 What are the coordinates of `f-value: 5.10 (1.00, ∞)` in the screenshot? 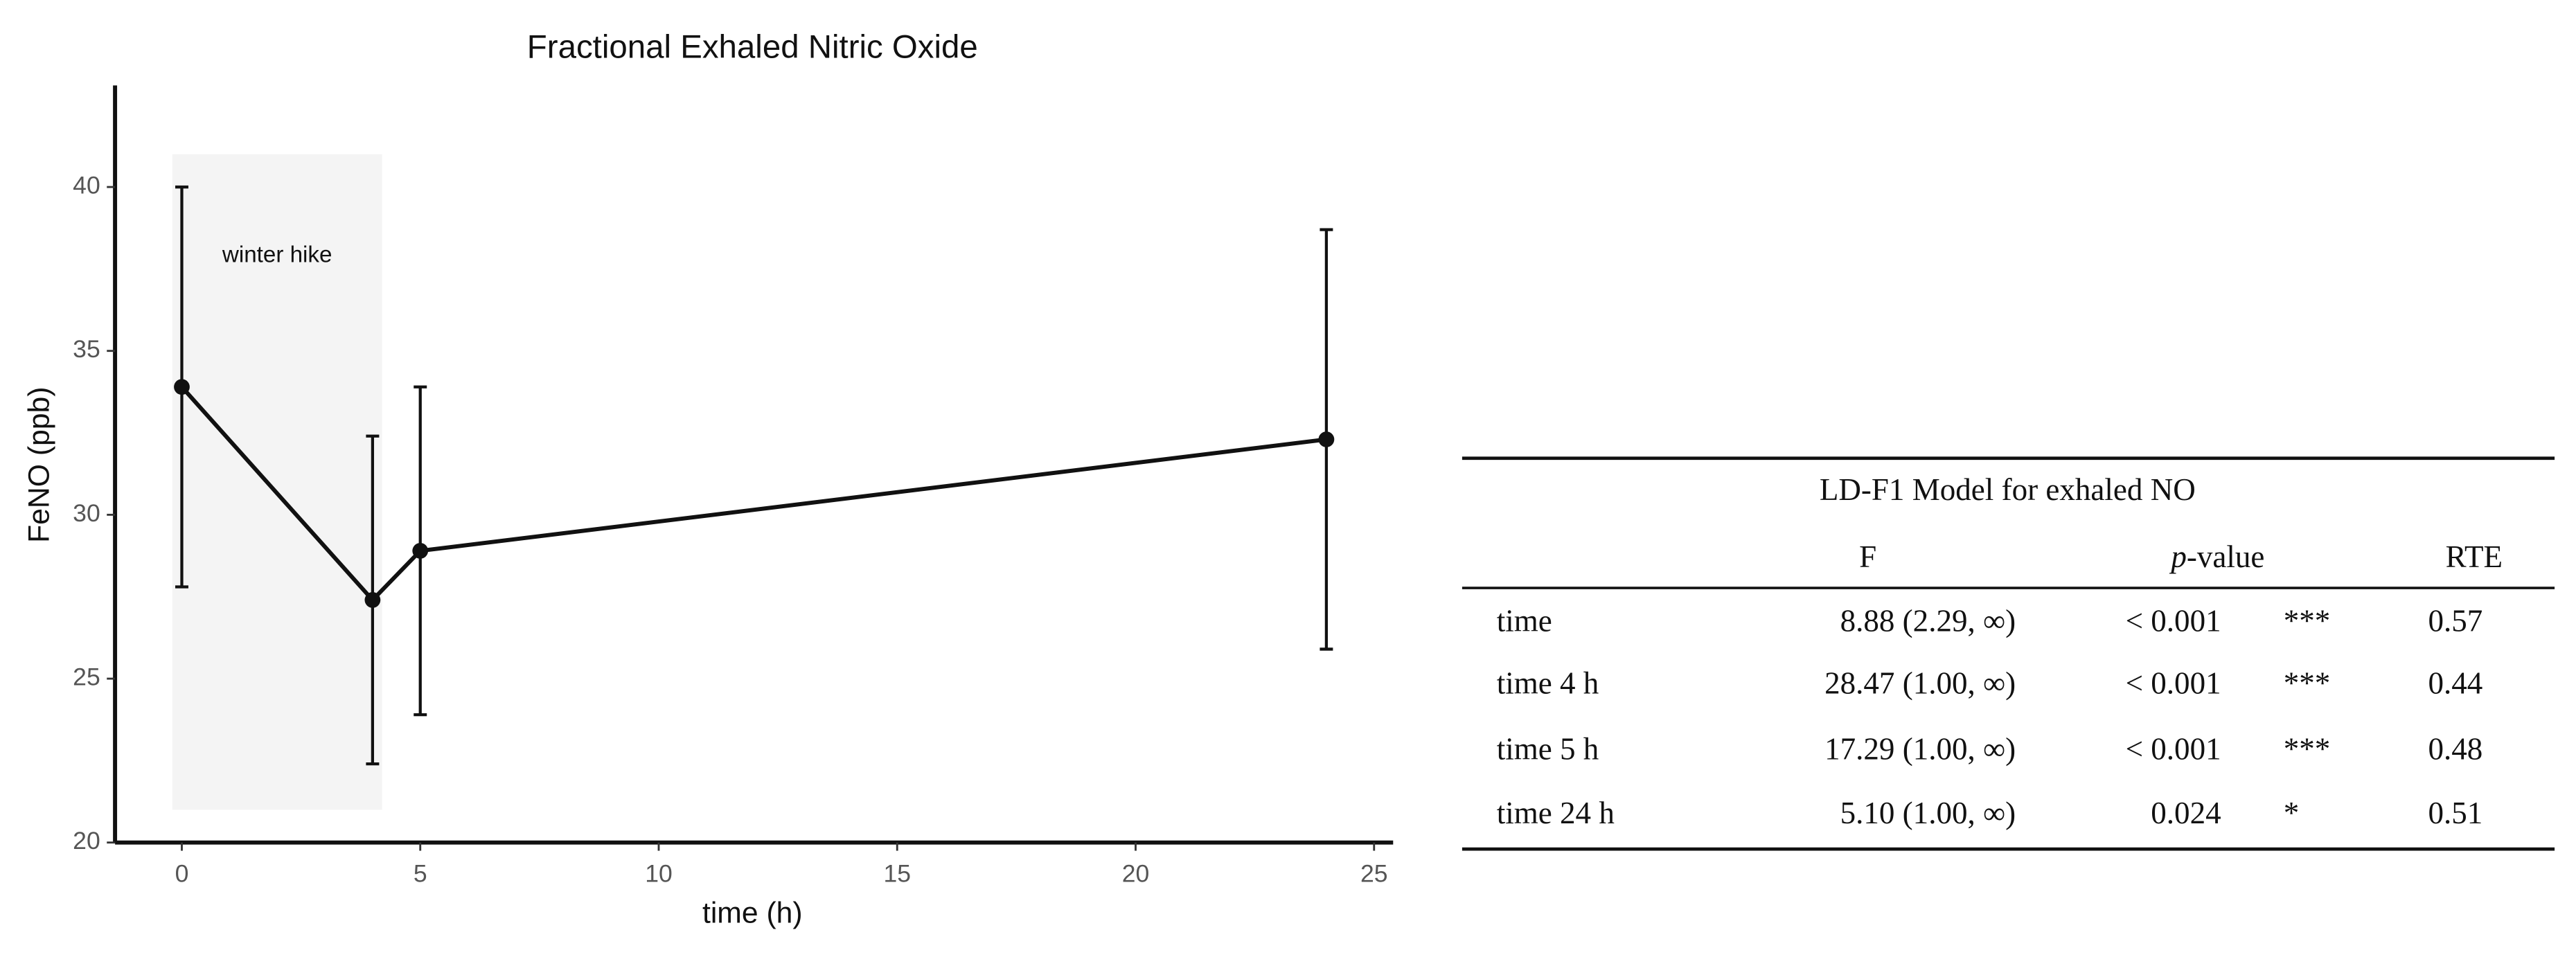 It's located at (1928, 813).